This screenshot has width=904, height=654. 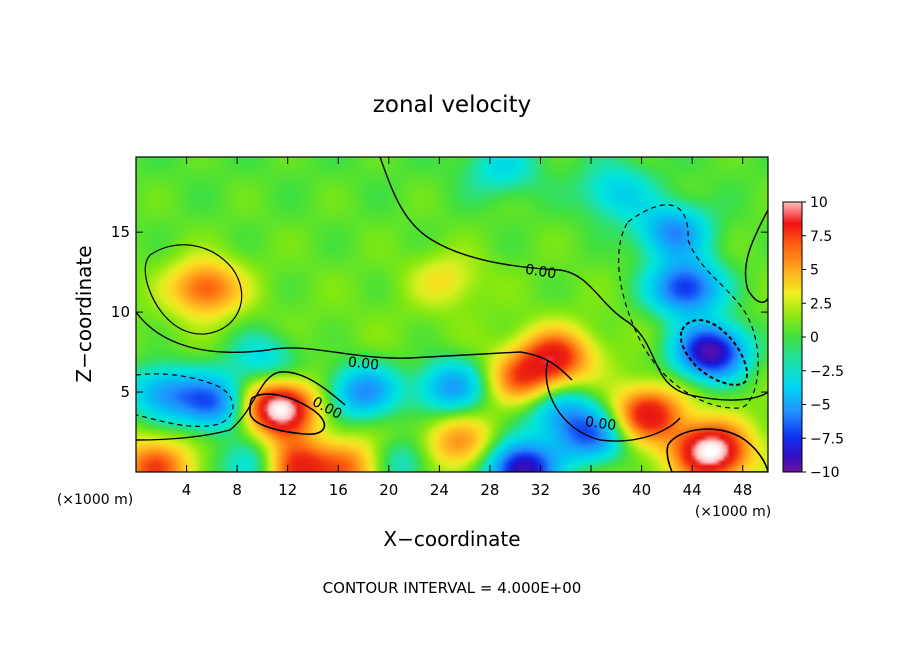 What do you see at coordinates (287, 490) in the screenshot?
I see `x-tick-label: 12` at bounding box center [287, 490].